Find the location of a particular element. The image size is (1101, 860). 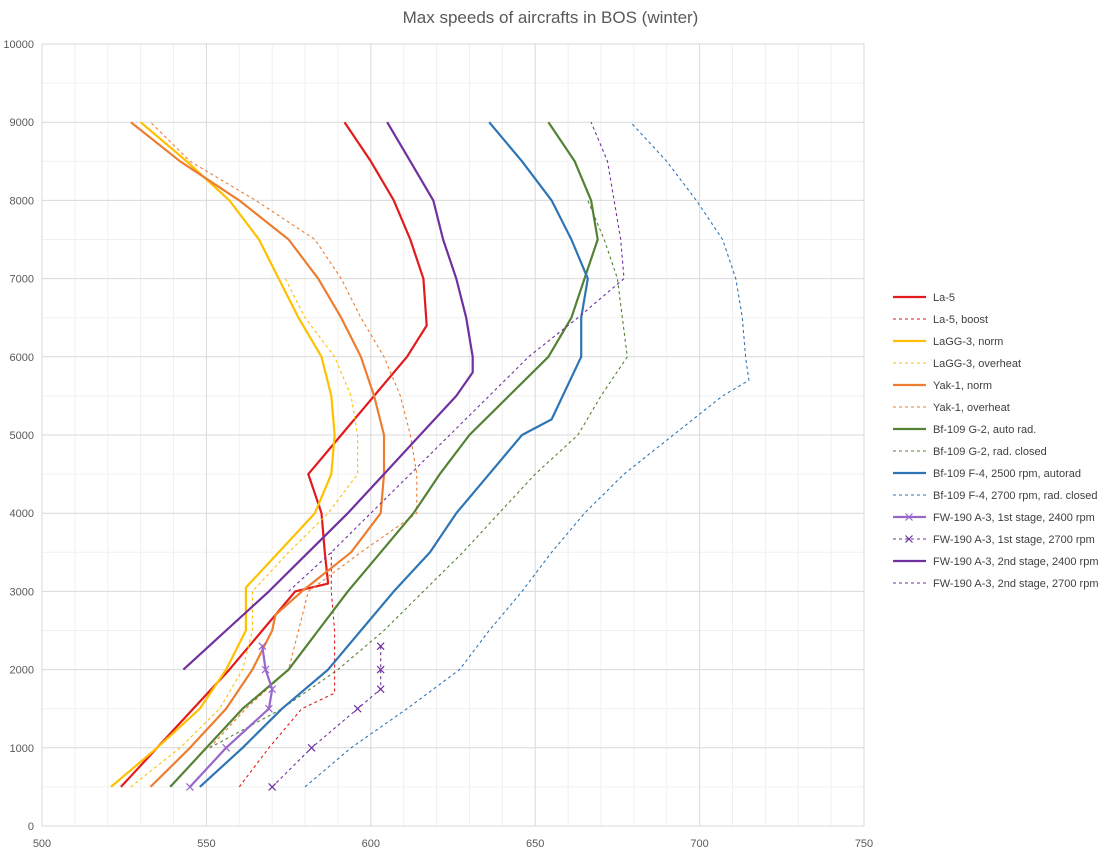

legend-entry: FW-190 A-3, 2nd stage, 2700 rpm is located at coordinates (996, 584).